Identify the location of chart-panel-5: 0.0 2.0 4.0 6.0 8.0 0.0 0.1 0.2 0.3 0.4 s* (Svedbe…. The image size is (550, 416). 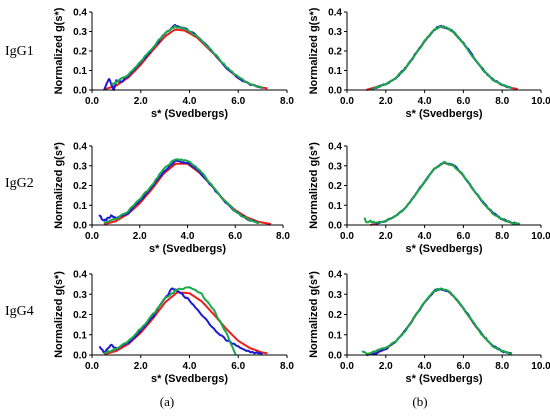
(173, 328).